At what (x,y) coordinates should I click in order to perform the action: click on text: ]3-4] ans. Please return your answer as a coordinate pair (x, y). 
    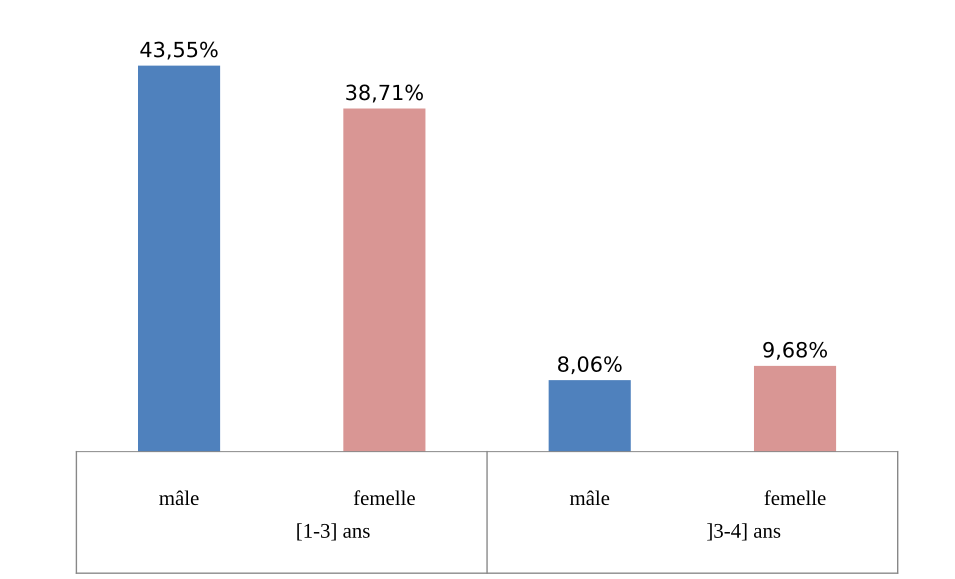
    Looking at the image, I should click on (743, 531).